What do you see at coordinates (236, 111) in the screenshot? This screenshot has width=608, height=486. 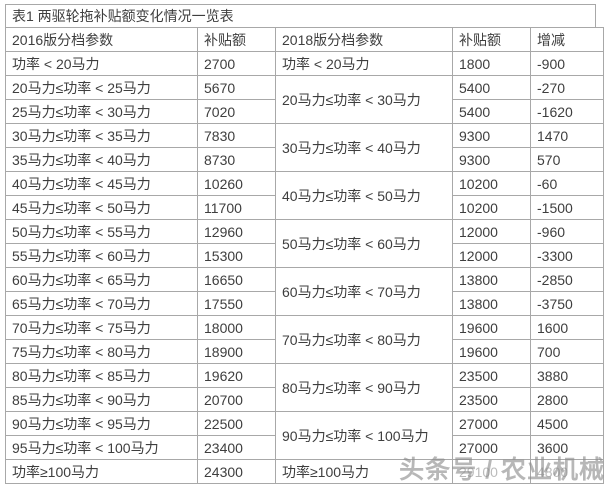 I see `subsidy-2016-cell: 7020` at bounding box center [236, 111].